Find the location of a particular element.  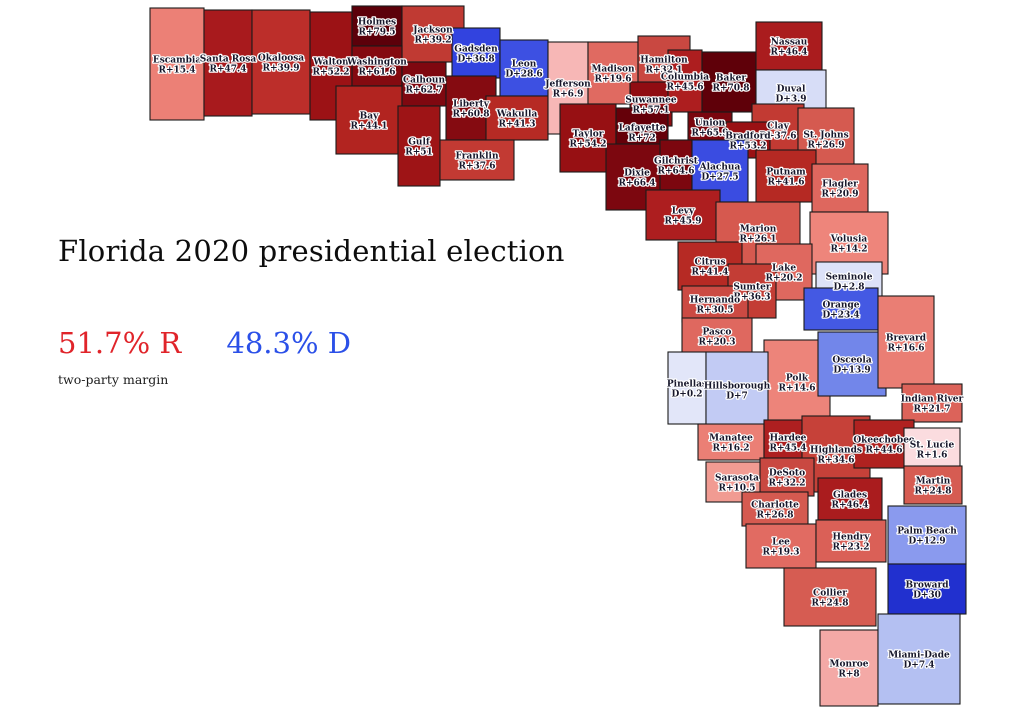

county-label-hendry: Hendry R+23.2 is located at coordinates (851, 543).